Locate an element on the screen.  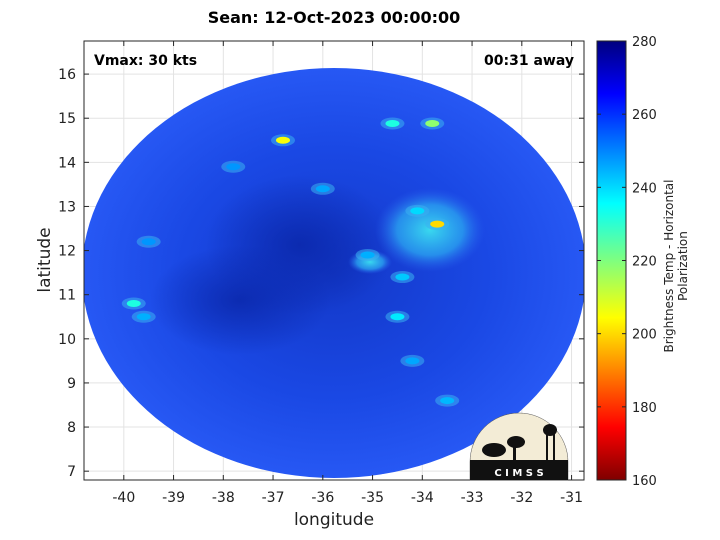
y-tick-label: 14 is located at coordinates (67, 163).